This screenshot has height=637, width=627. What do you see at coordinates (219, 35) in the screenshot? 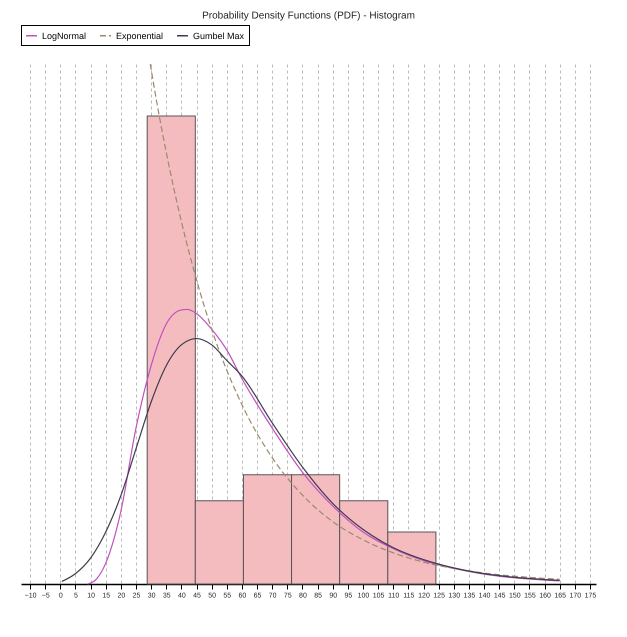
I see `legend-label: Gumbel Max` at bounding box center [219, 35].